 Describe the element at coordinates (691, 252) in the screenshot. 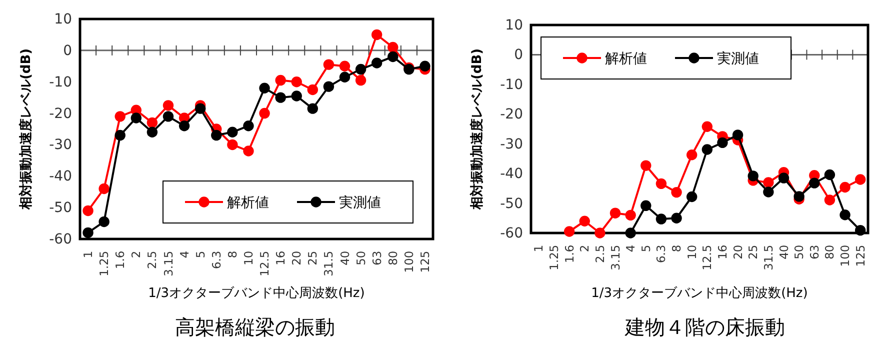

I see `x-tick-label: 10` at that location.